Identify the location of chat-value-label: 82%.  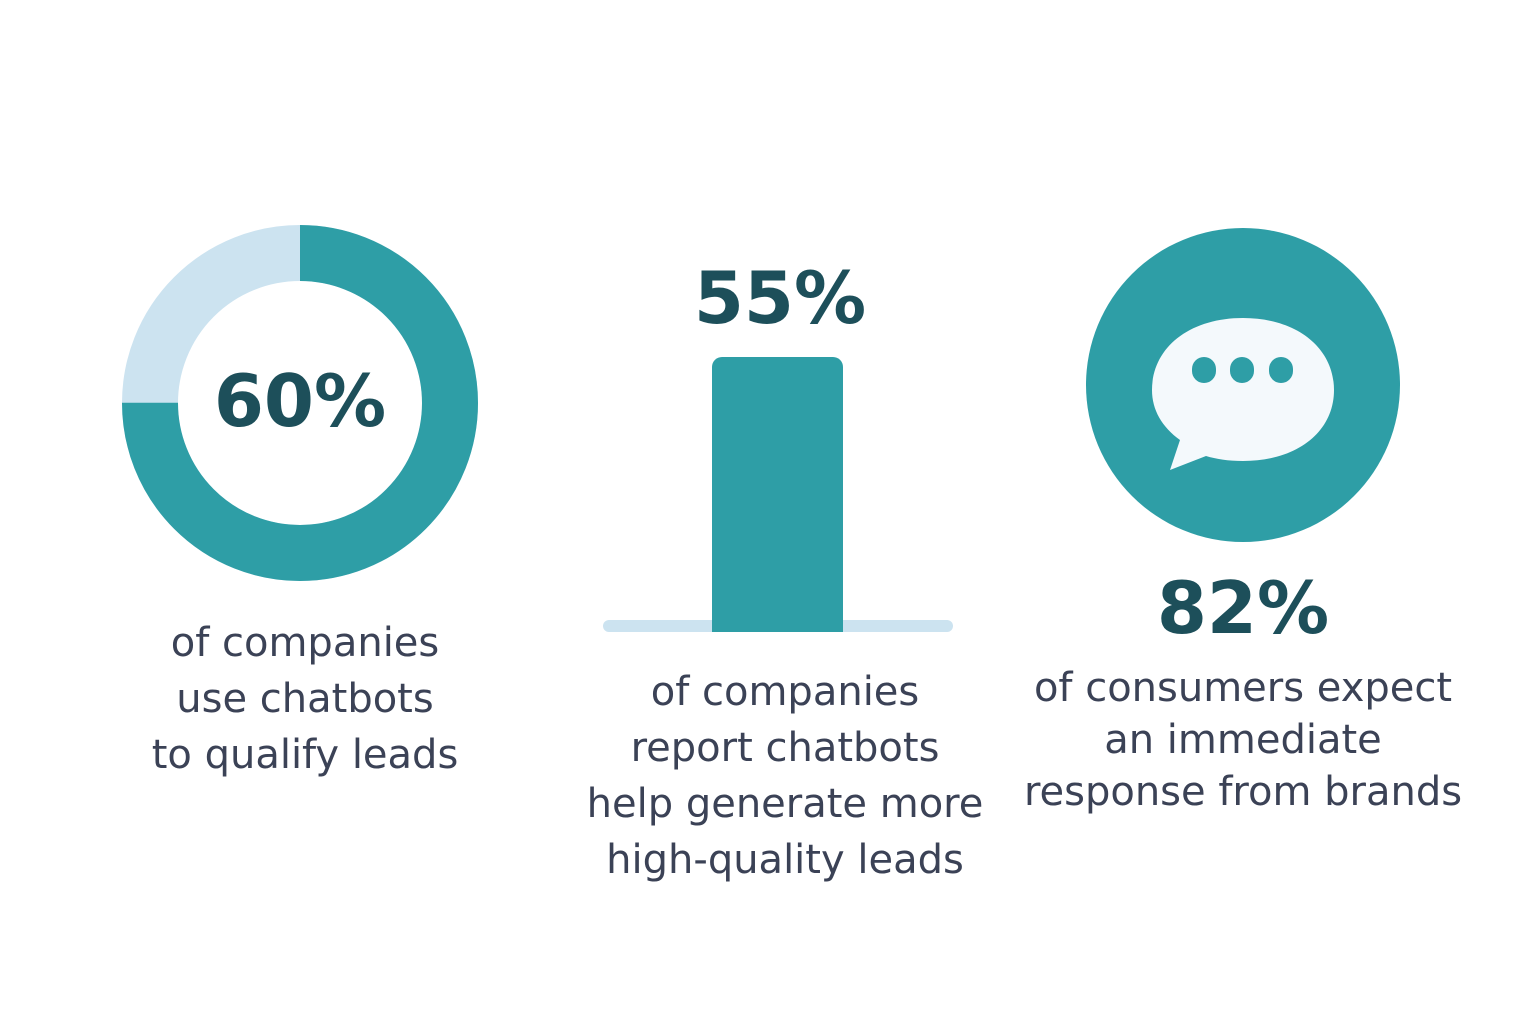
(1243, 608).